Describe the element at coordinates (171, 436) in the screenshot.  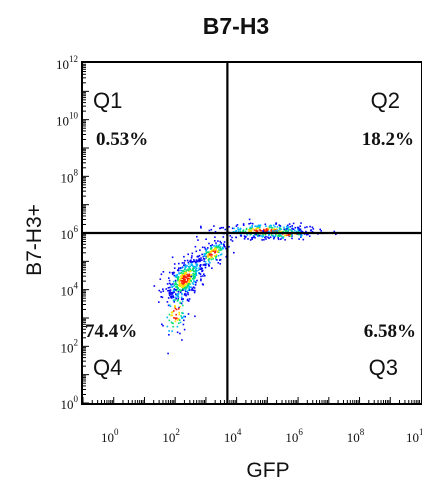
I see `x-tick-label: 10²` at that location.